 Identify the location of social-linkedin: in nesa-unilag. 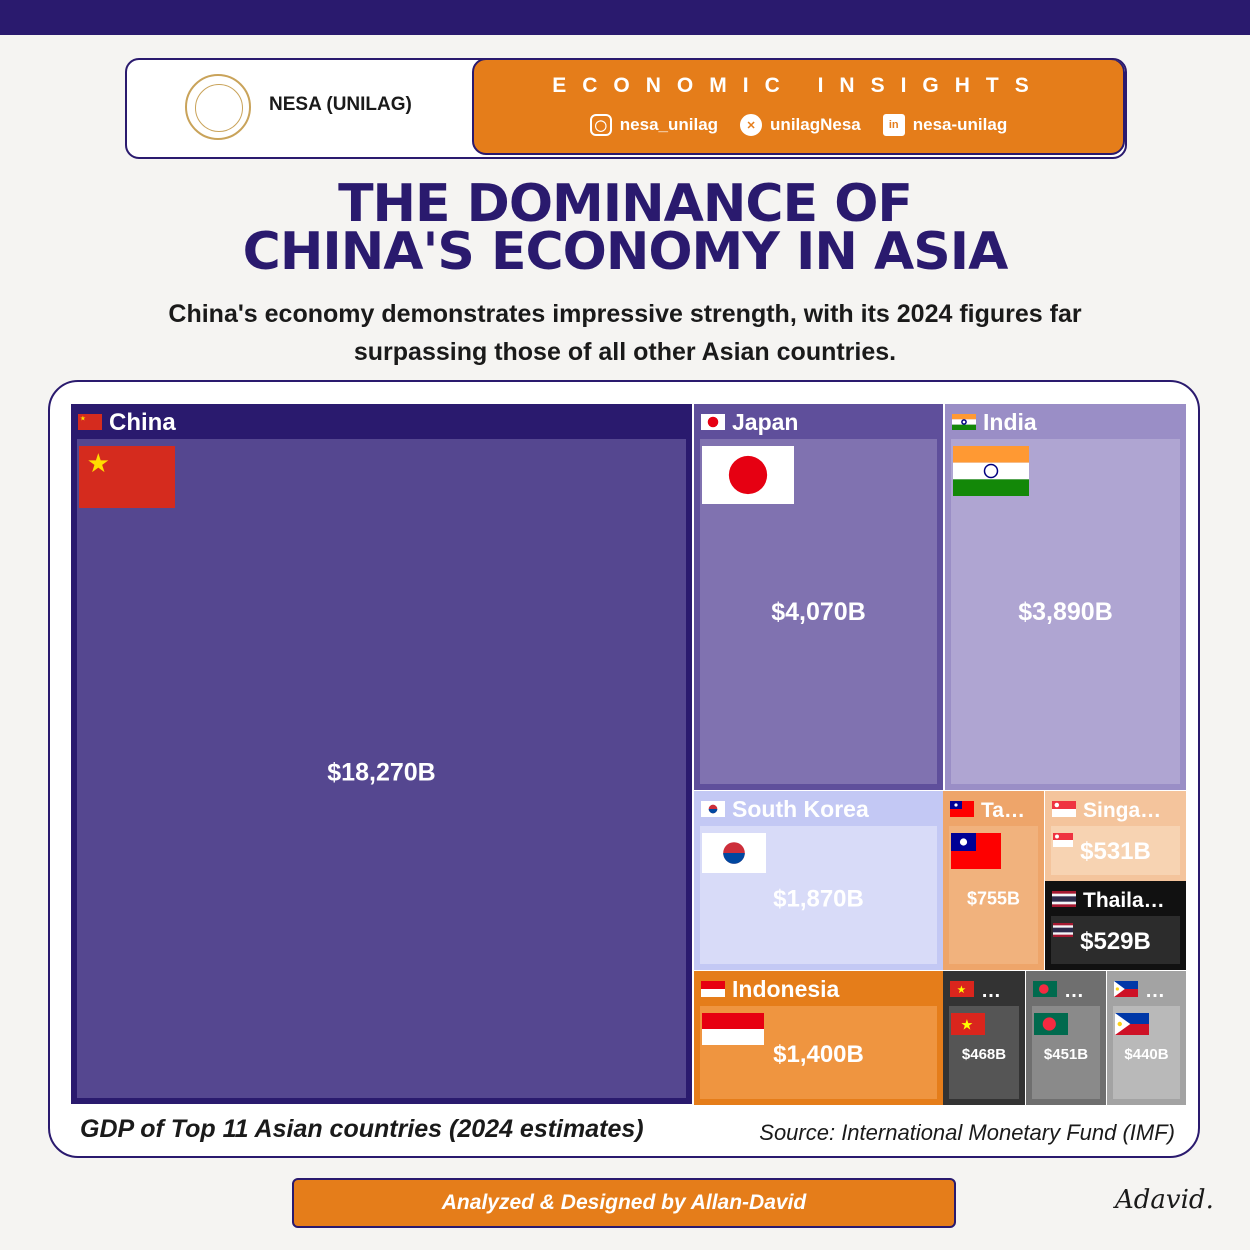
(944, 125).